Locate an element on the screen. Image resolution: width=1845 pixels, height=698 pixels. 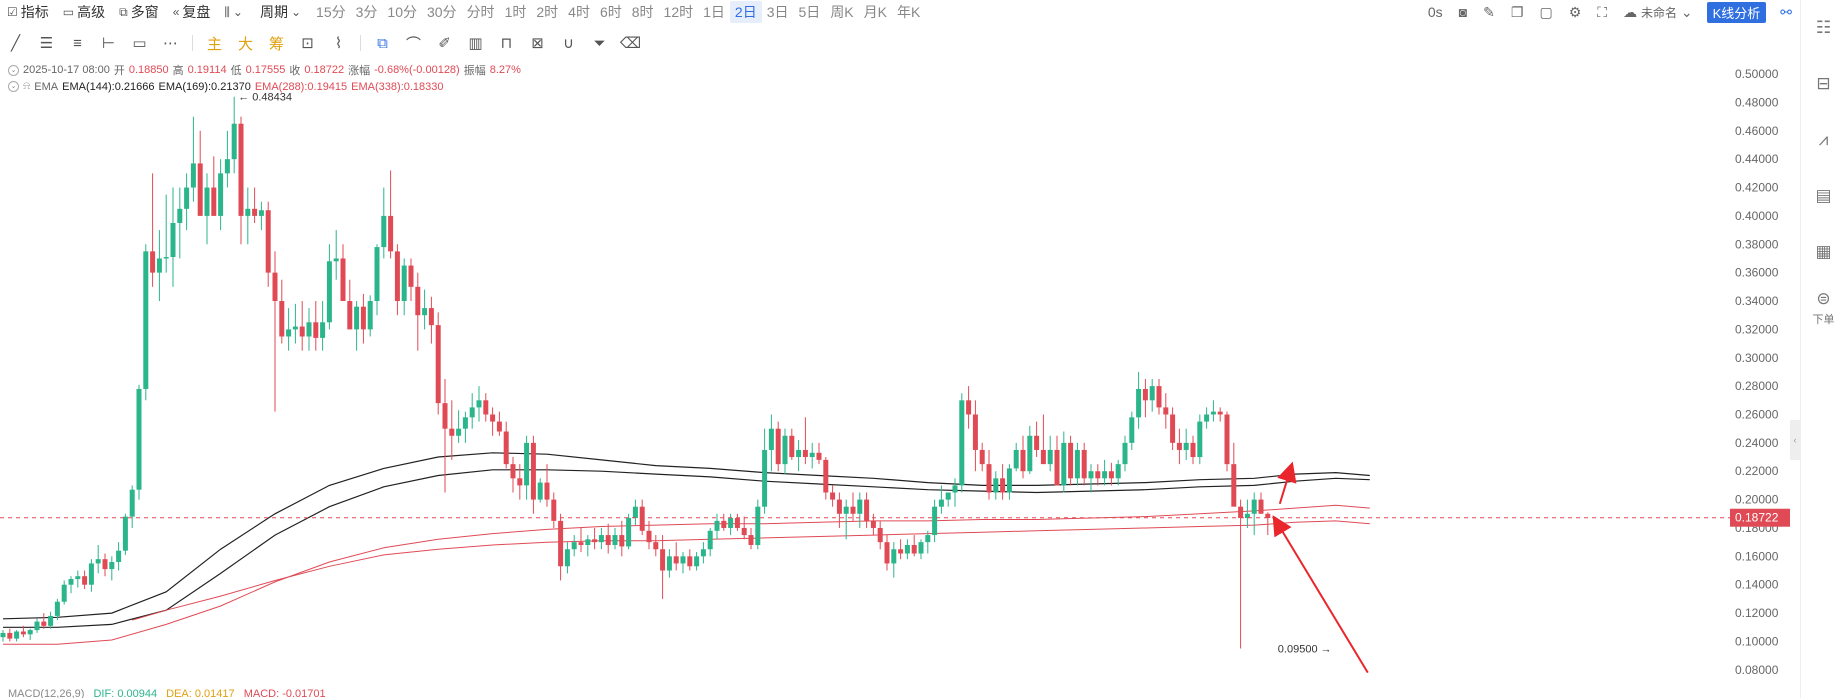
period-tab: 15分 is located at coordinates (331, 12).